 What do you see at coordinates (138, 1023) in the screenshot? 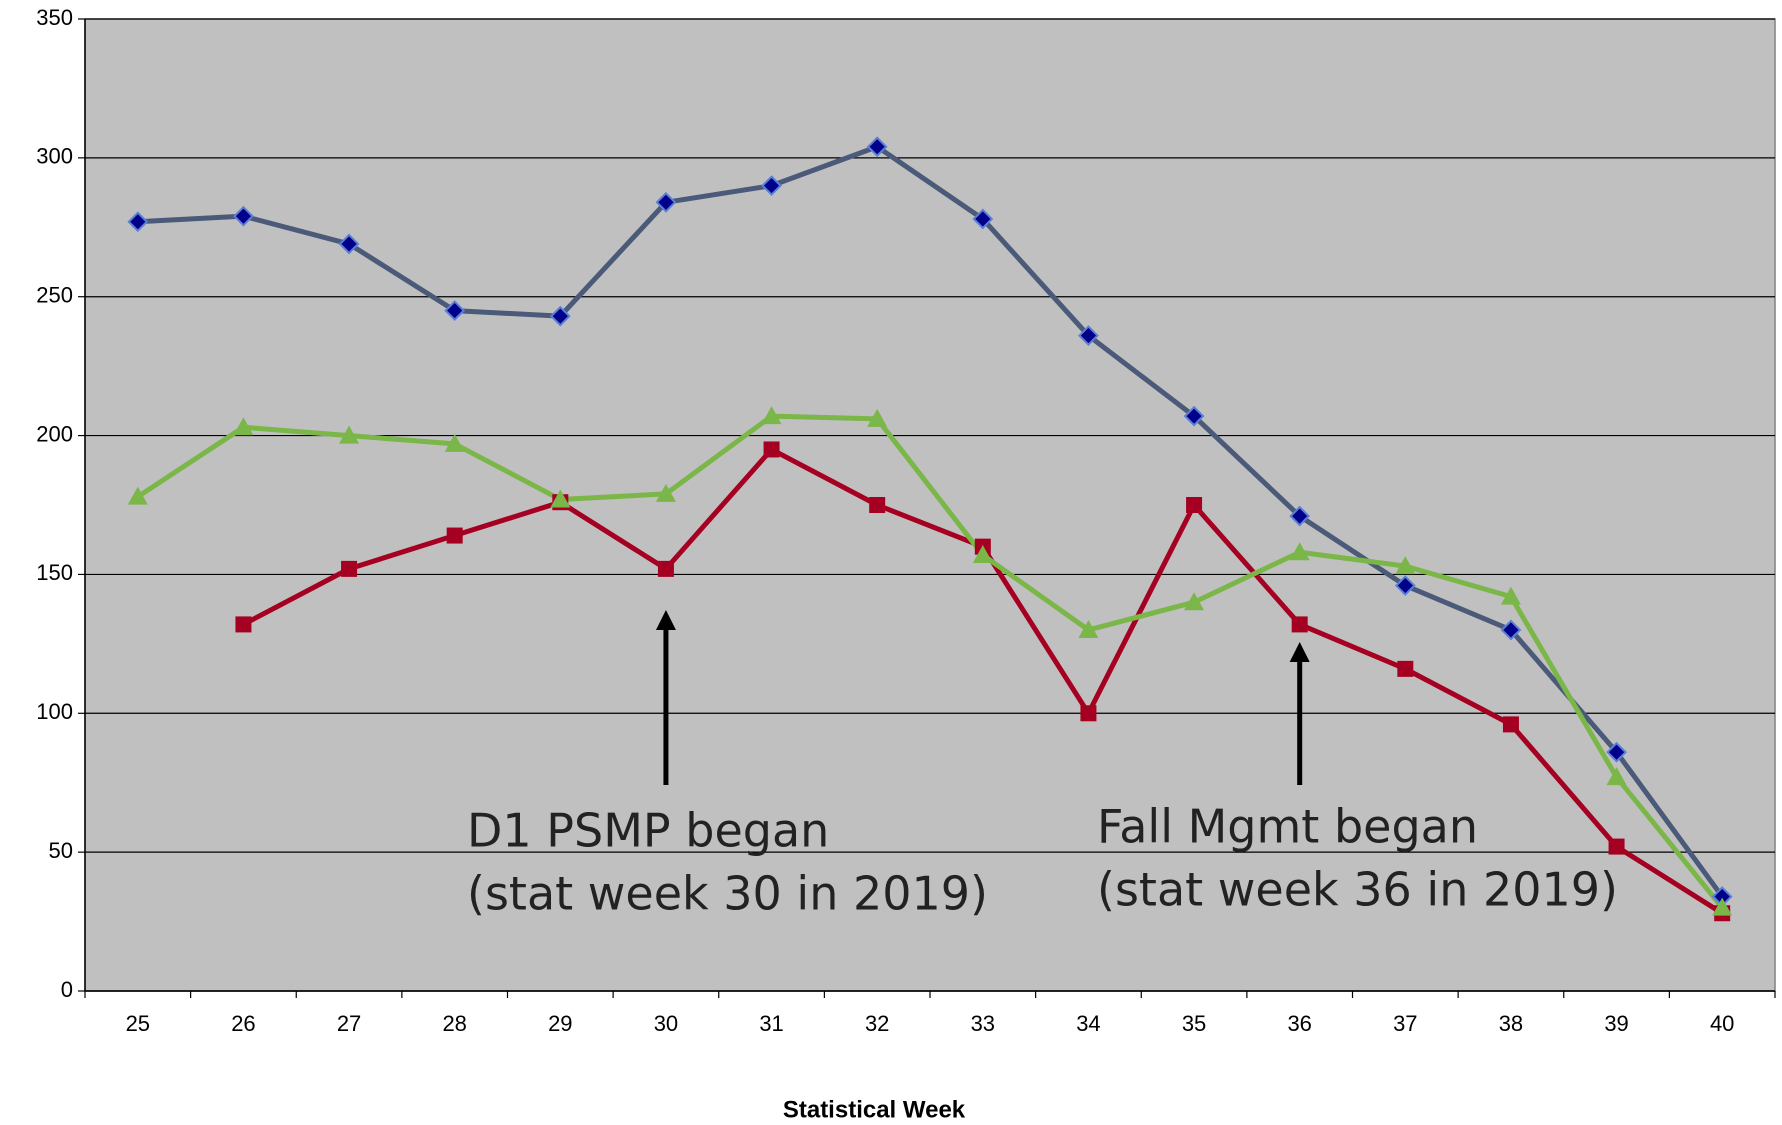
I see `x-tick-label: 25` at bounding box center [138, 1023].